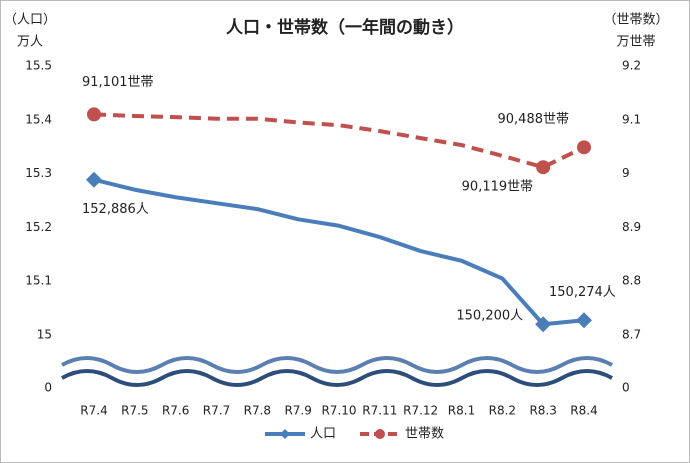 Image resolution: width=690 pixels, height=463 pixels. I want to click on y2-tick-label: 9.1, so click(631, 119).